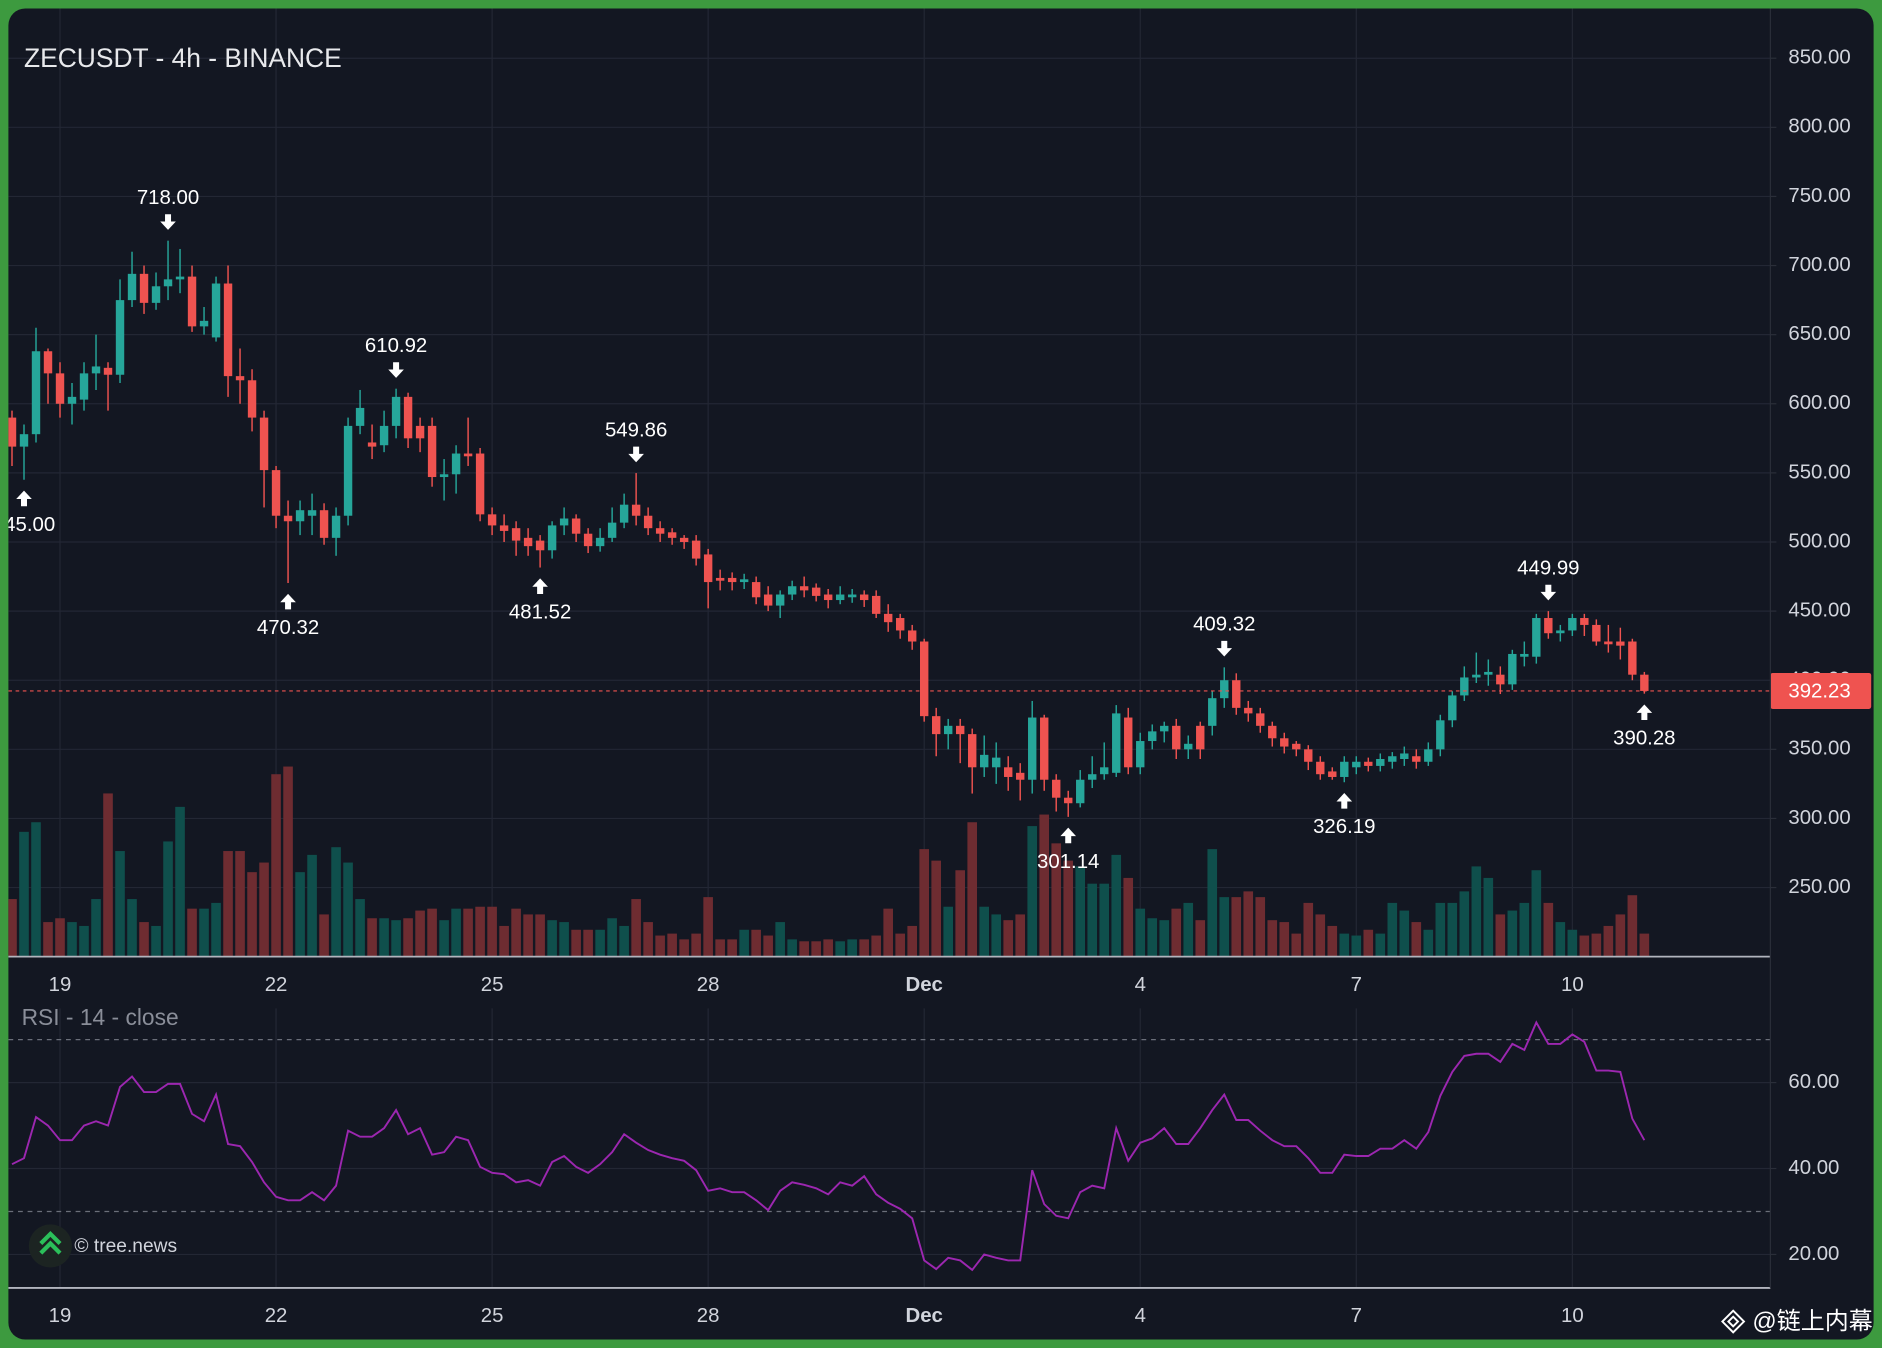  I want to click on y-tick-label: 550.00, so click(1819, 472).